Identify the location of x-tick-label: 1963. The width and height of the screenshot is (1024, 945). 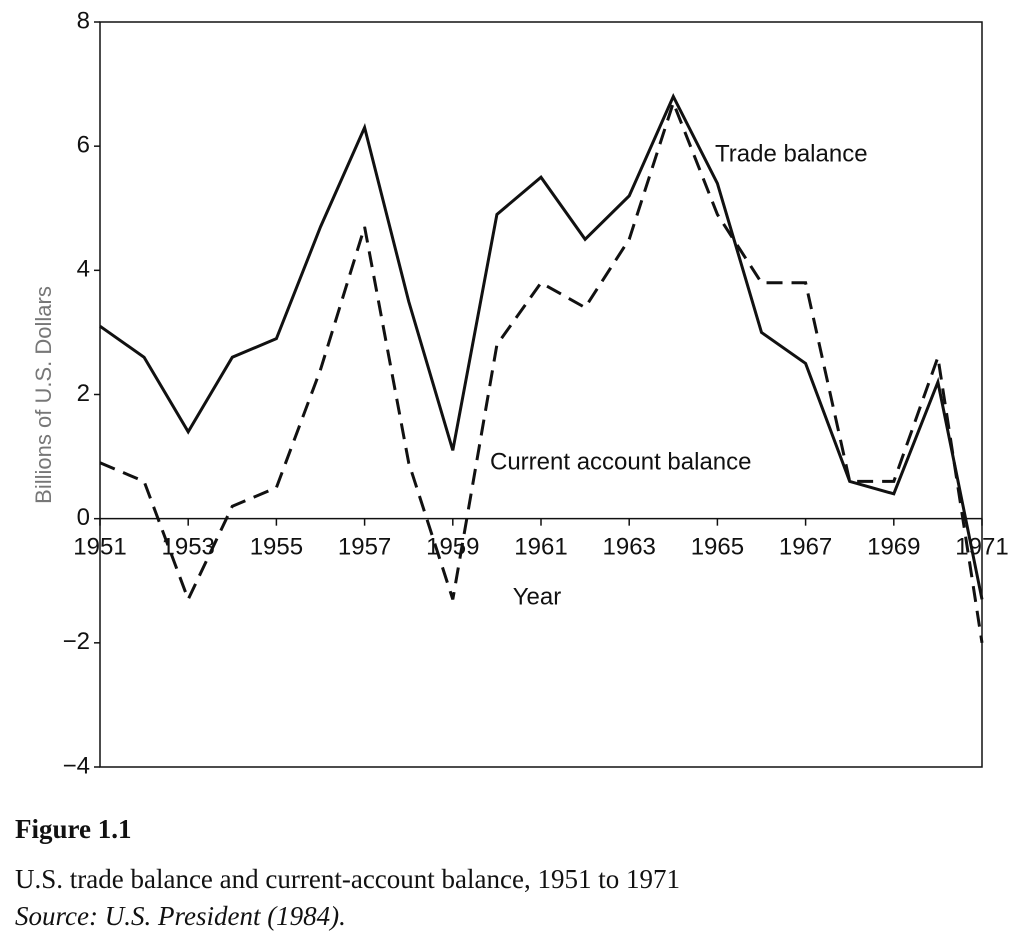
(629, 547).